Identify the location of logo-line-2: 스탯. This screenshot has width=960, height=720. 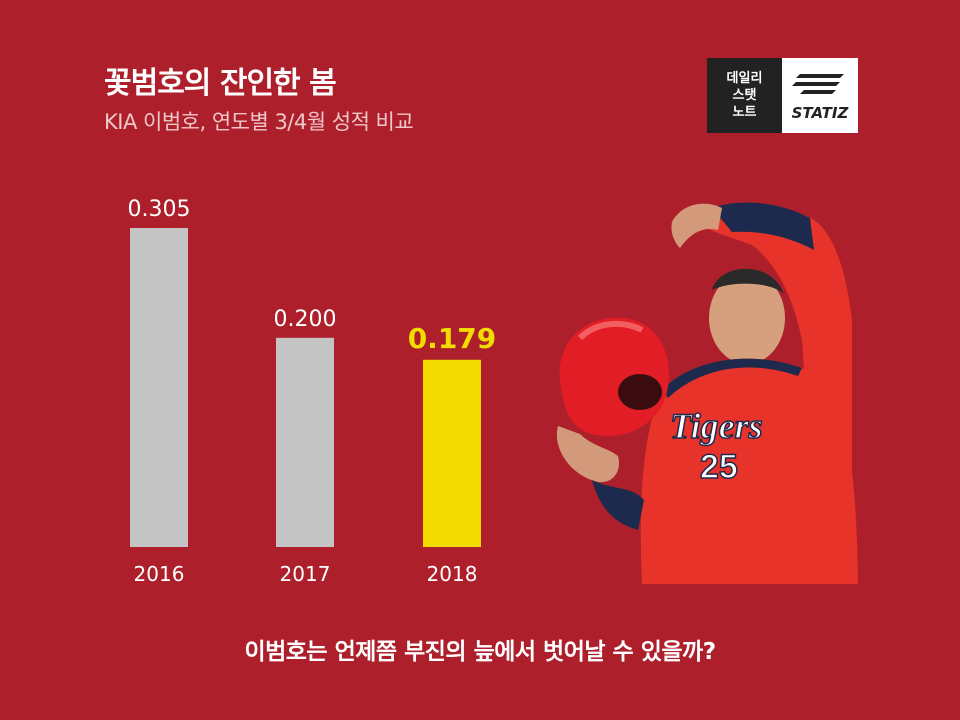
(744, 95).